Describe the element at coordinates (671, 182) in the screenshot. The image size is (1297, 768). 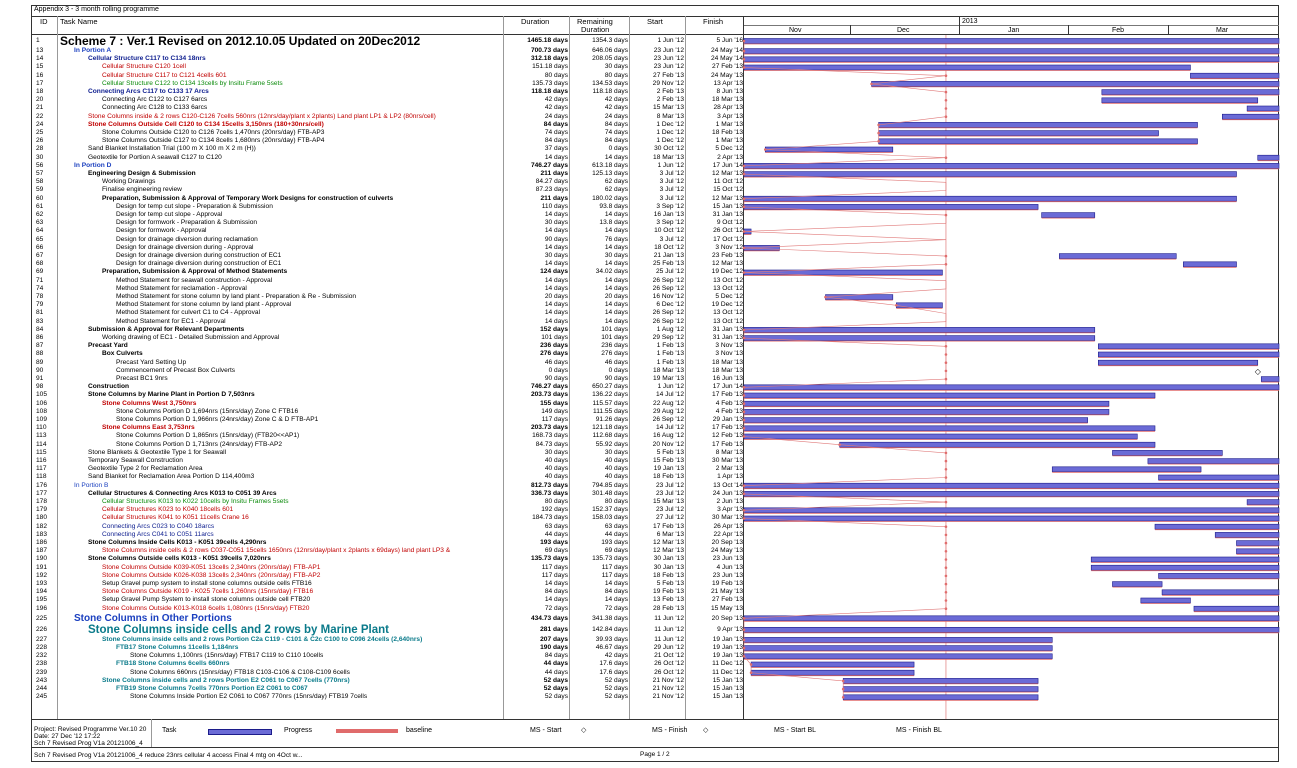
I see `task-start: 3 Jul '12` at that location.